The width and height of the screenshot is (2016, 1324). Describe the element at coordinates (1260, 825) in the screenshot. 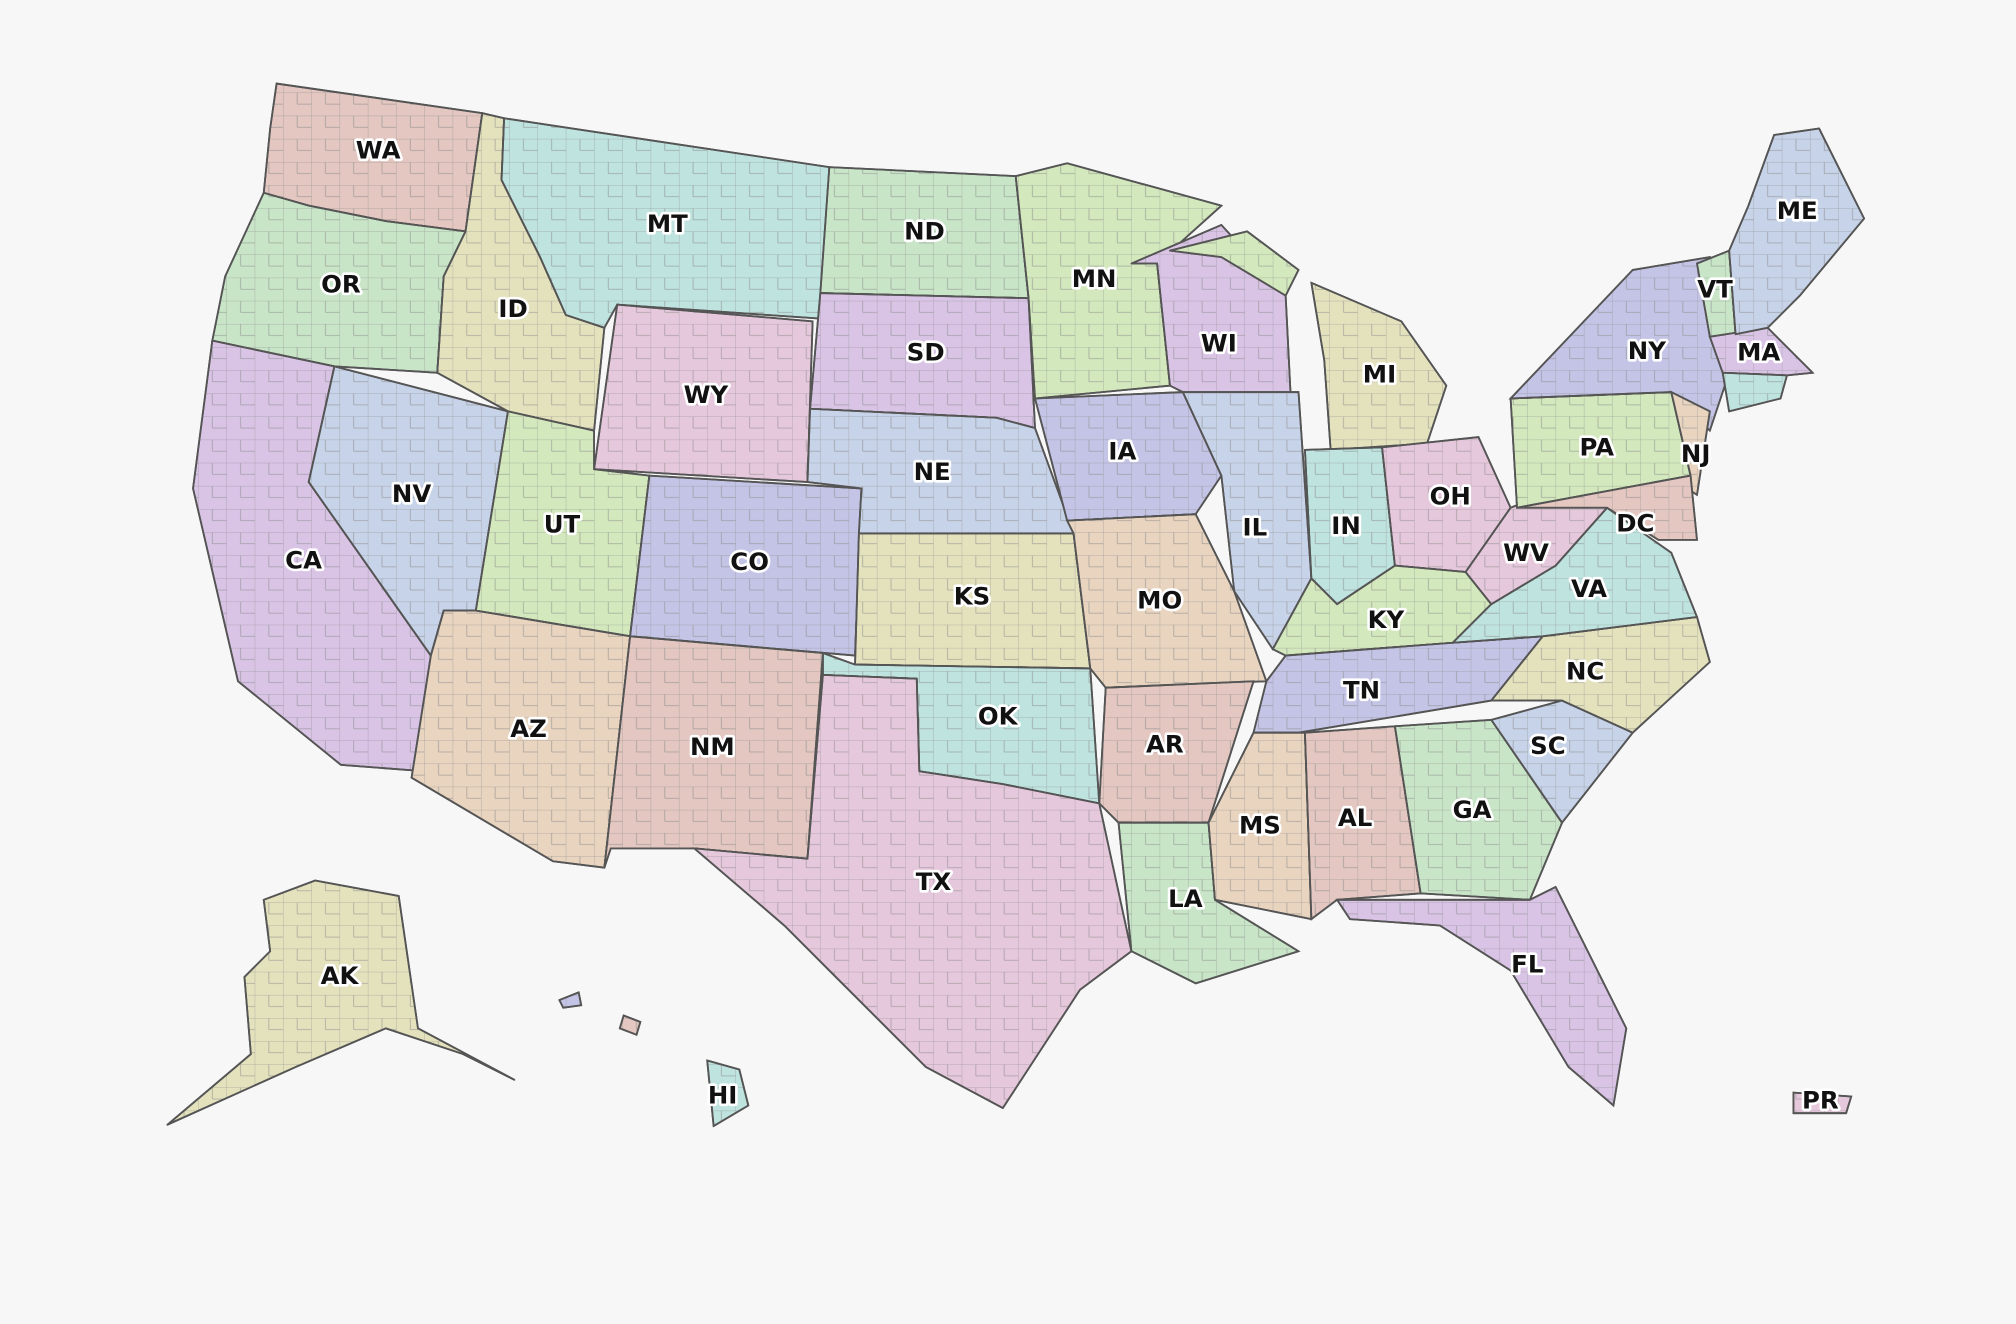

I see `state-label-ms: MS` at that location.